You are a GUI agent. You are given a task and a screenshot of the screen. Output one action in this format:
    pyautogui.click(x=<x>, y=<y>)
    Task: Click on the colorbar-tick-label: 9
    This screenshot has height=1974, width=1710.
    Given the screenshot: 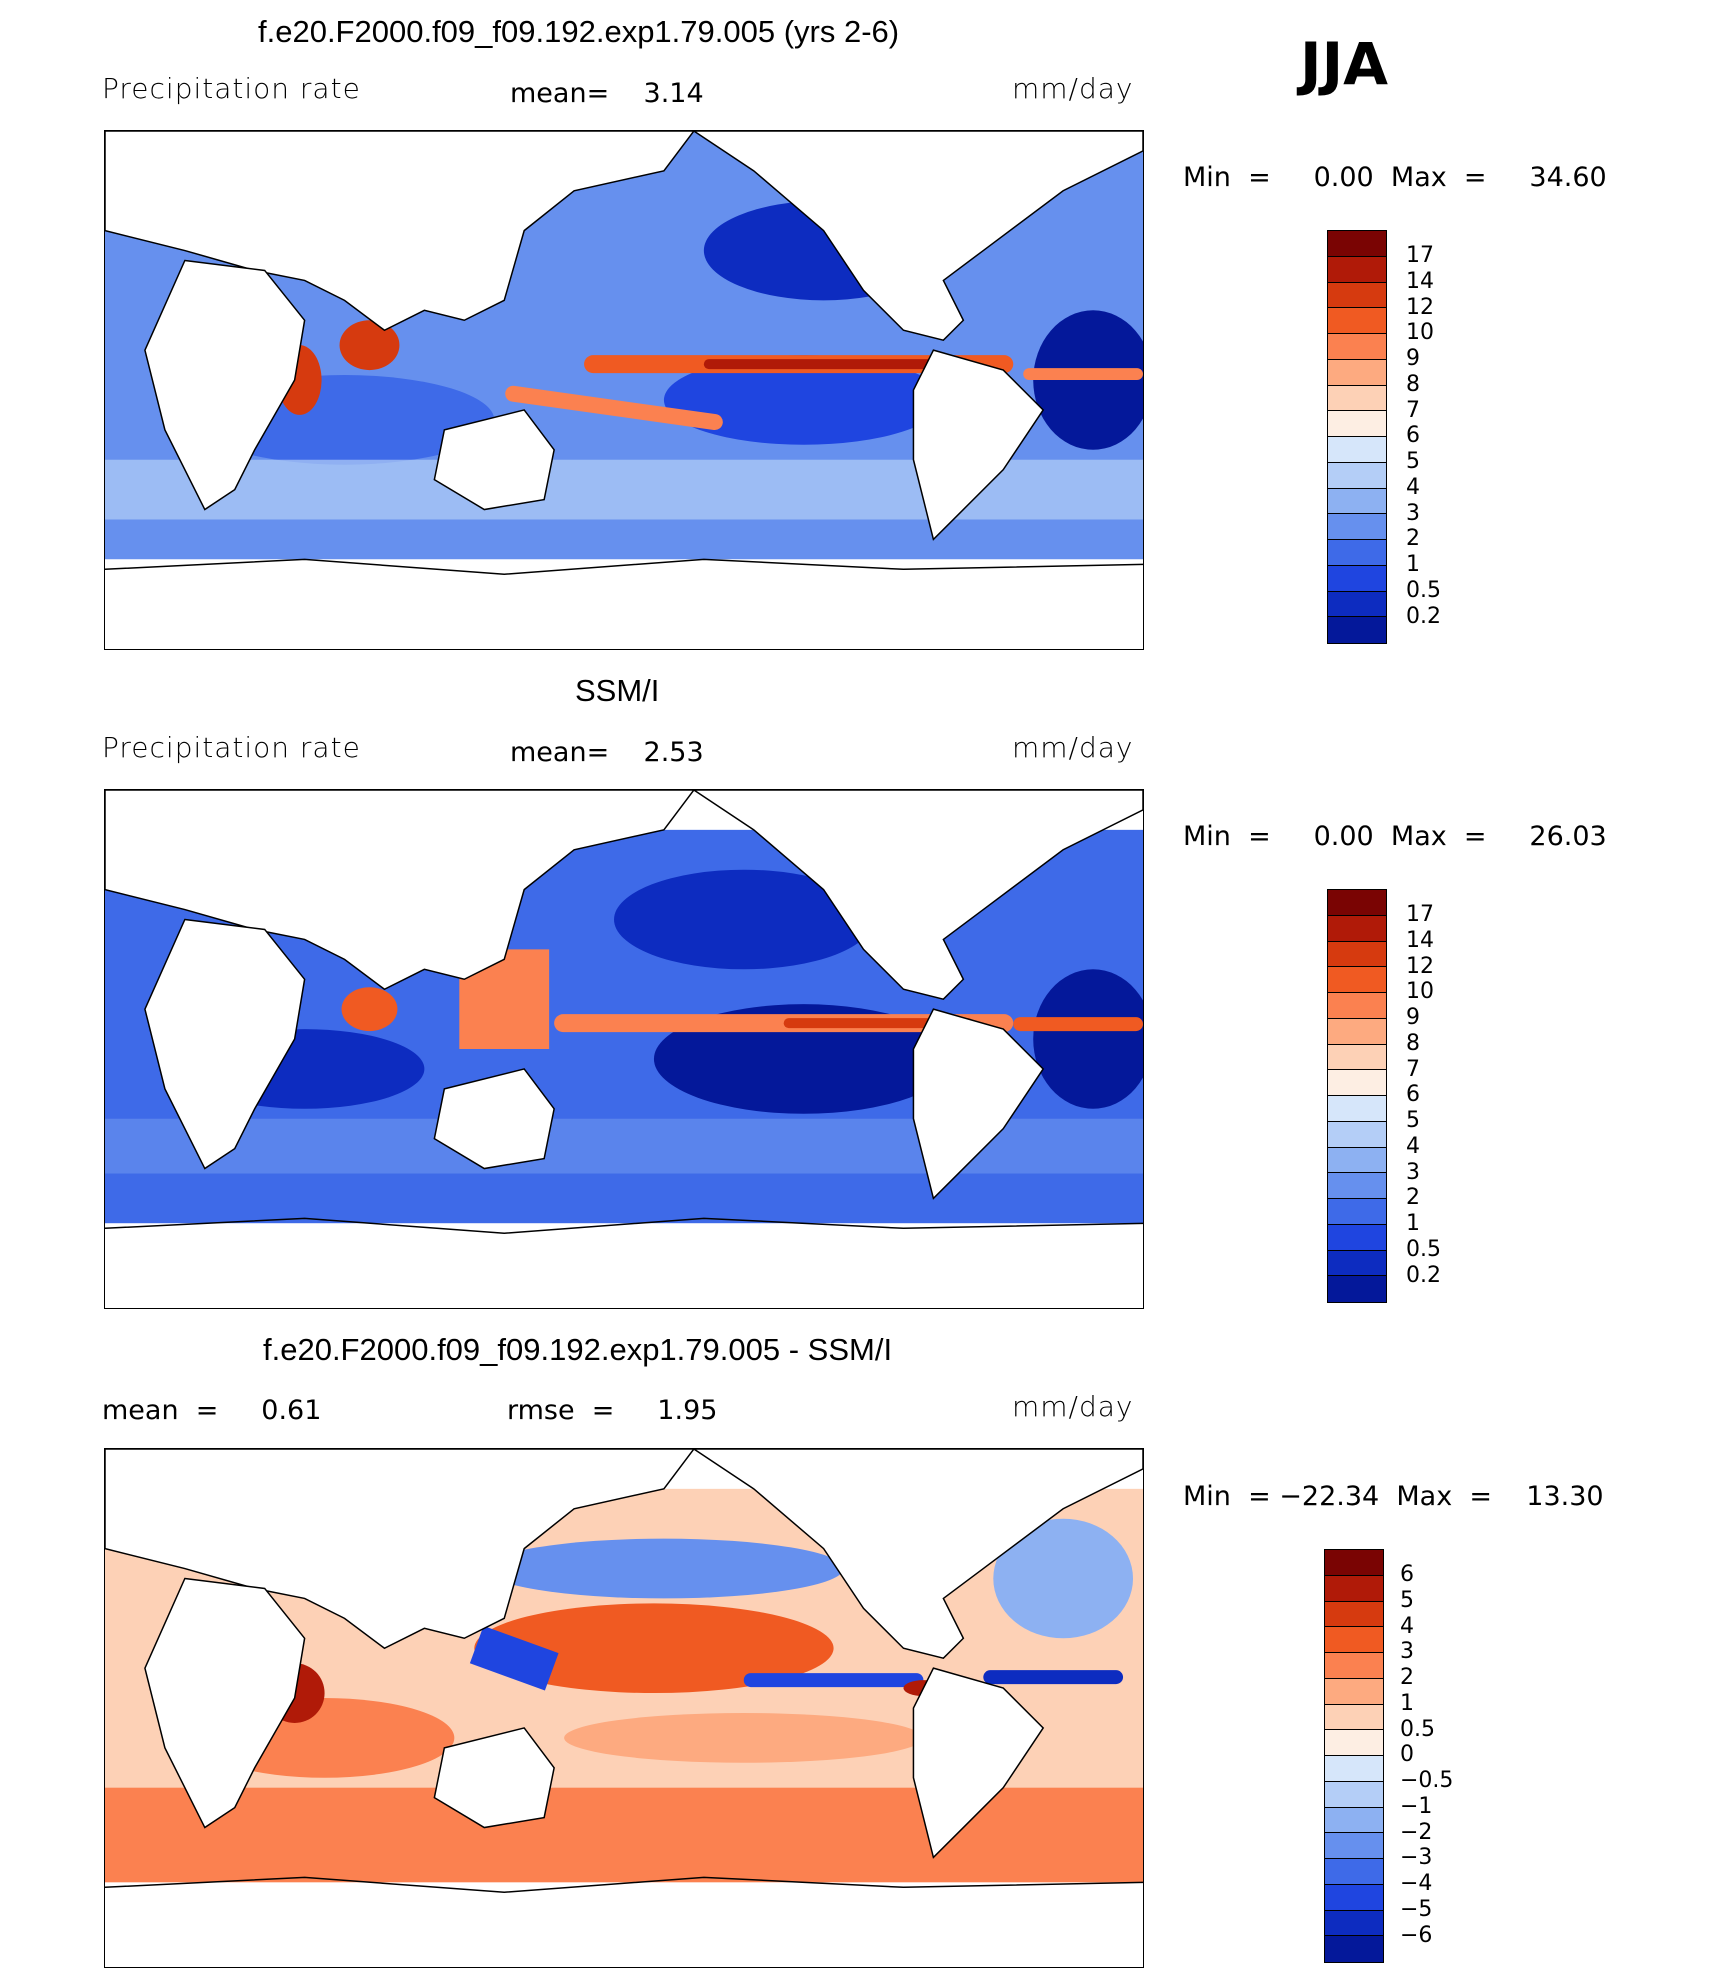 What is the action you would take?
    pyautogui.click(x=1413, y=1017)
    